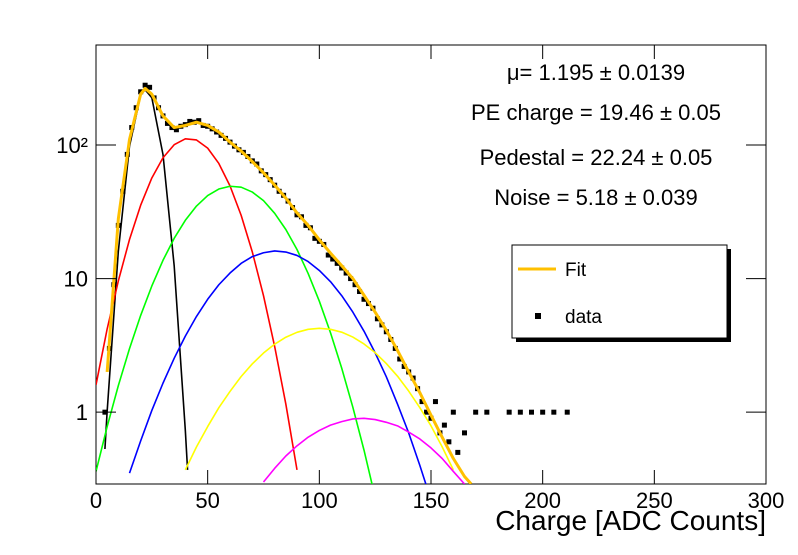 Image resolution: width=798 pixels, height=555 pixels. I want to click on x-axis-label: Charge [ADC Counts], so click(630, 520).